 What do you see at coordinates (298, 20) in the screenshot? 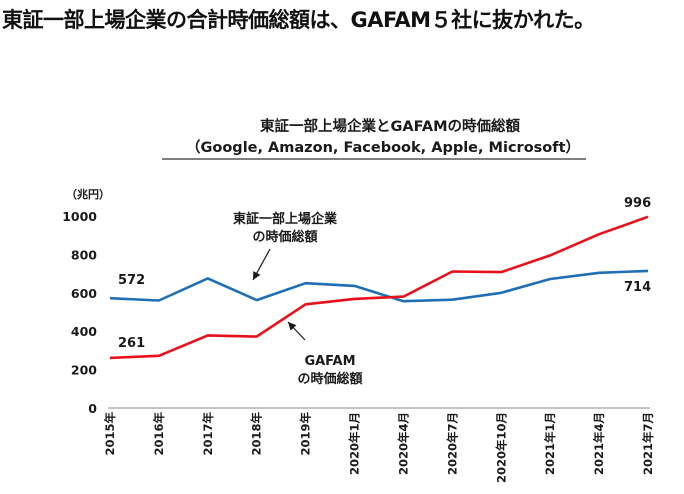
I see `headline: 東証一部上場企業の合計時価総額は、GAFAM５社に抜かれた。` at bounding box center [298, 20].